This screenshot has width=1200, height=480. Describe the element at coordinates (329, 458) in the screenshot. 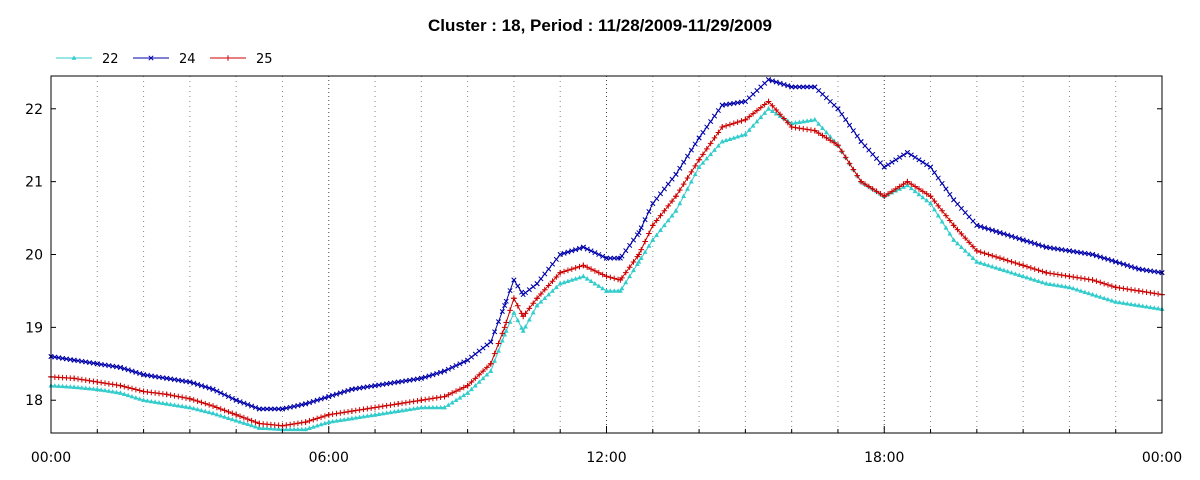

I see `x-tick-label: 06:00` at that location.